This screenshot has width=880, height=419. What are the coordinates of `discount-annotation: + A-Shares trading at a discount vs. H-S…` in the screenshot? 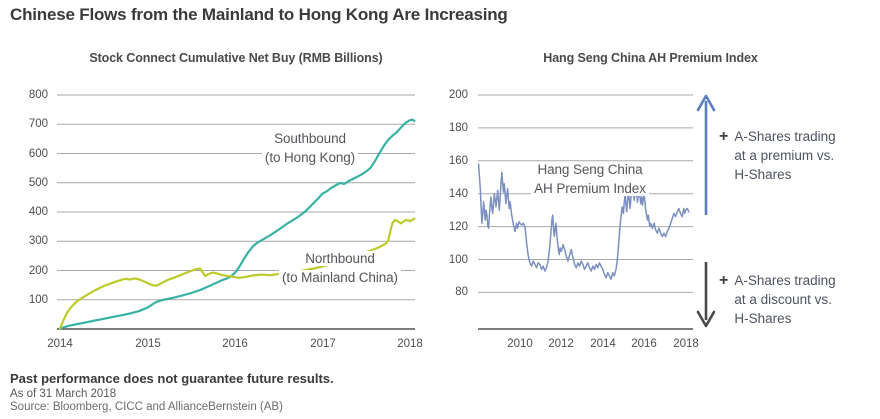 It's located at (799, 301).